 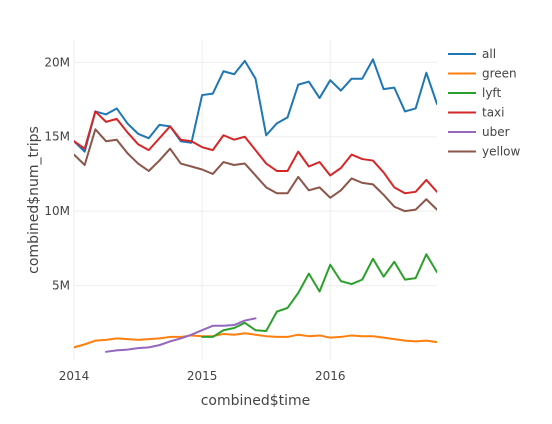 I want to click on legend-item-all: all, so click(x=472, y=54).